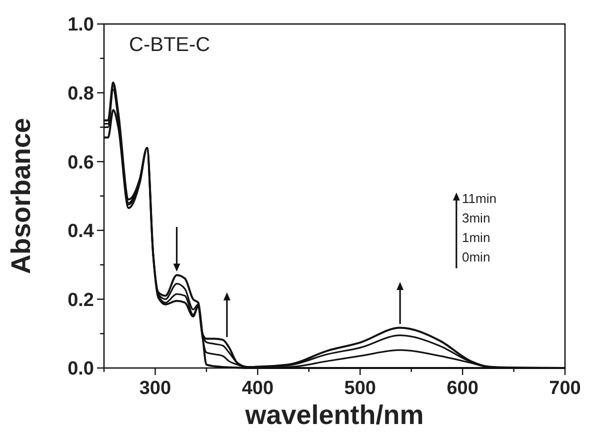 This screenshot has height=436, width=589. I want to click on y-tick-label: 0.4, so click(81, 231).